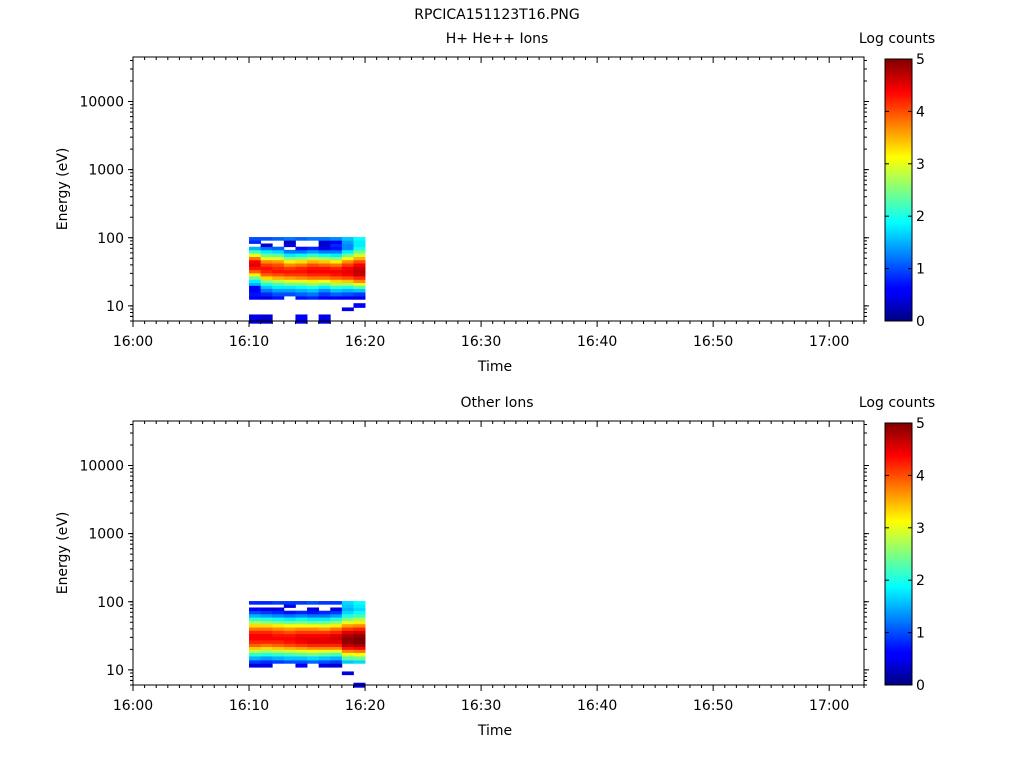 Image resolution: width=1024 pixels, height=768 pixels. I want to click on figure-title: RPCICA151123T16.PNG, so click(496, 15).